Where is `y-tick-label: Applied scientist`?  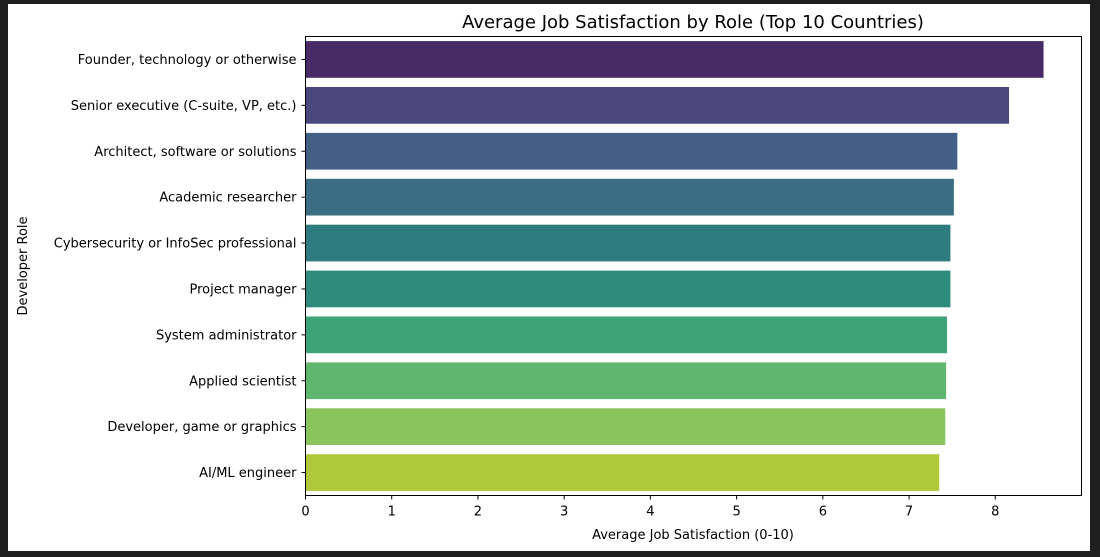 y-tick-label: Applied scientist is located at coordinates (242, 381).